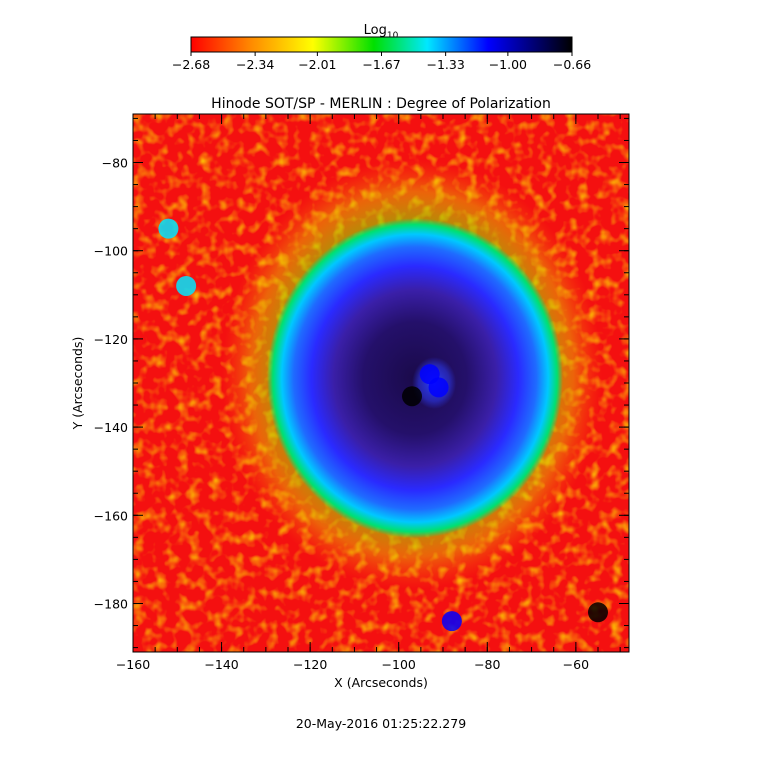 The image size is (762, 772). Describe the element at coordinates (77, 384) in the screenshot. I see `y-axis-label: Y (Arcseconds)` at that location.